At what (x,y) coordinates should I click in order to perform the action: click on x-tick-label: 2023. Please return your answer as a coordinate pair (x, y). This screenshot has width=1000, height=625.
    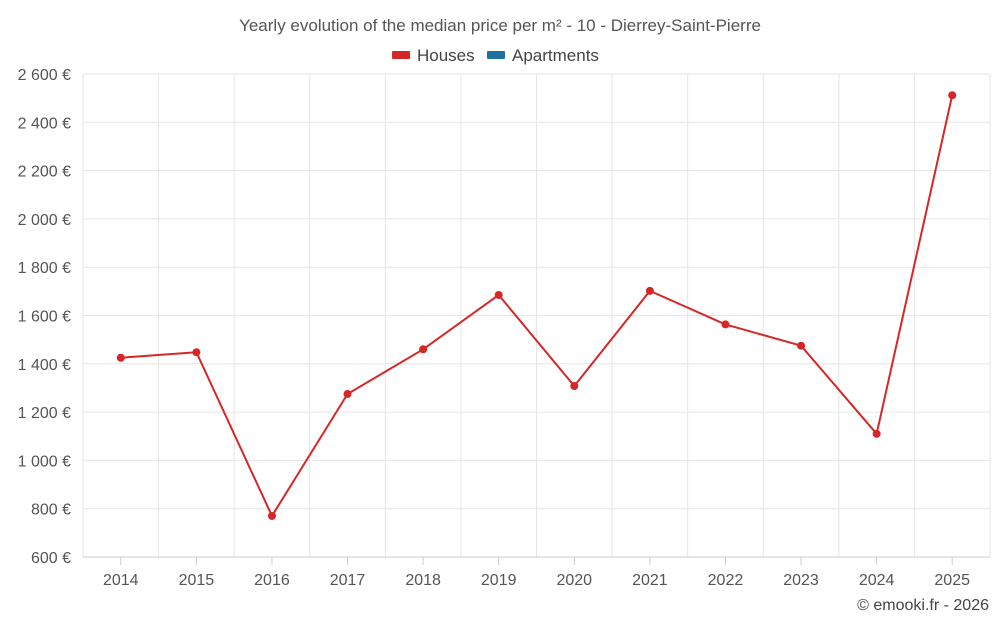
    Looking at the image, I should click on (801, 580).